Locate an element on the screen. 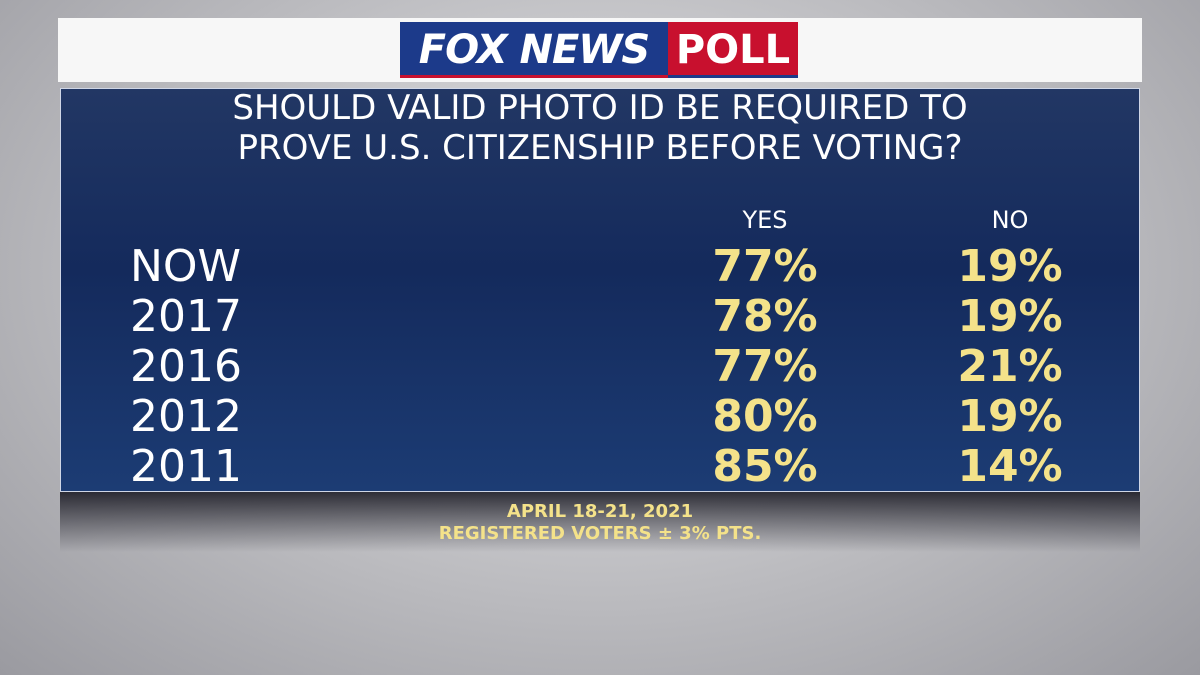  row-label: NOW is located at coordinates (186, 266).